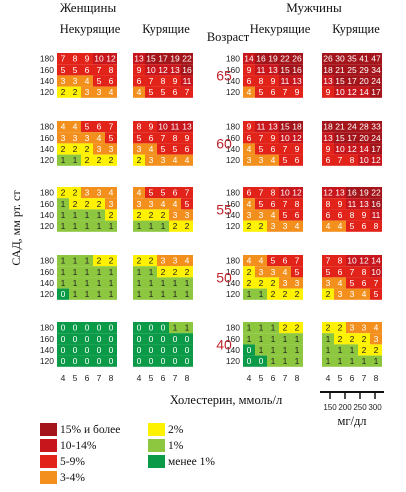  Describe the element at coordinates (47, 294) in the screenshot. I see `sbp-tick-label: 120` at that location.